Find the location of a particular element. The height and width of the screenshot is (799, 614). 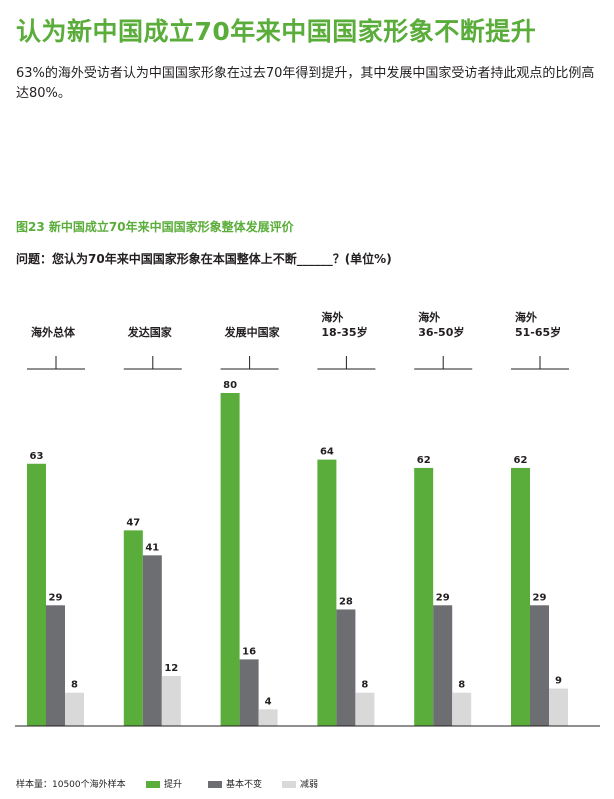

legend-item-decline: 减弱 is located at coordinates (300, 783).